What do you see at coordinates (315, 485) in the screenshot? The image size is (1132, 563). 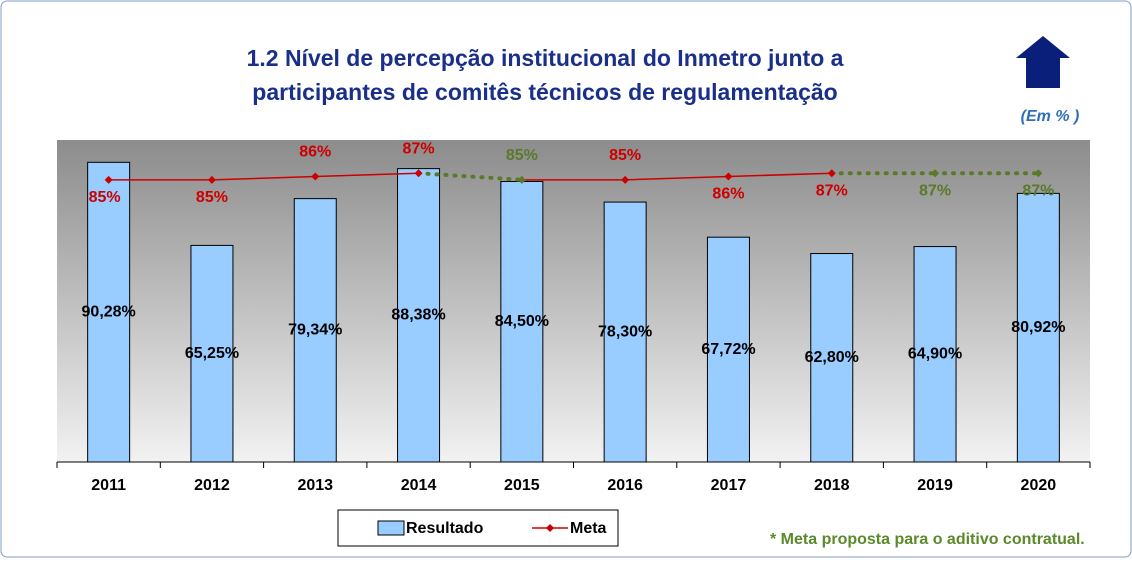 I see `x-tick-label: 2013` at bounding box center [315, 485].